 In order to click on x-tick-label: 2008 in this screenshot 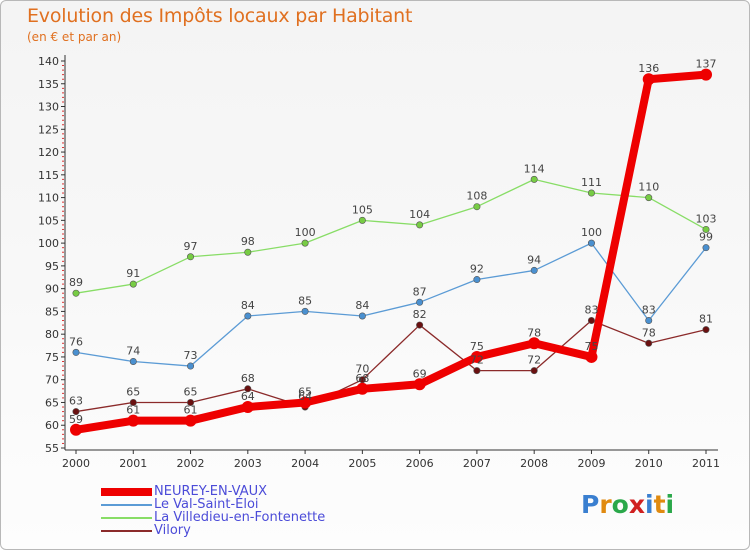, I will do `click(534, 463)`.